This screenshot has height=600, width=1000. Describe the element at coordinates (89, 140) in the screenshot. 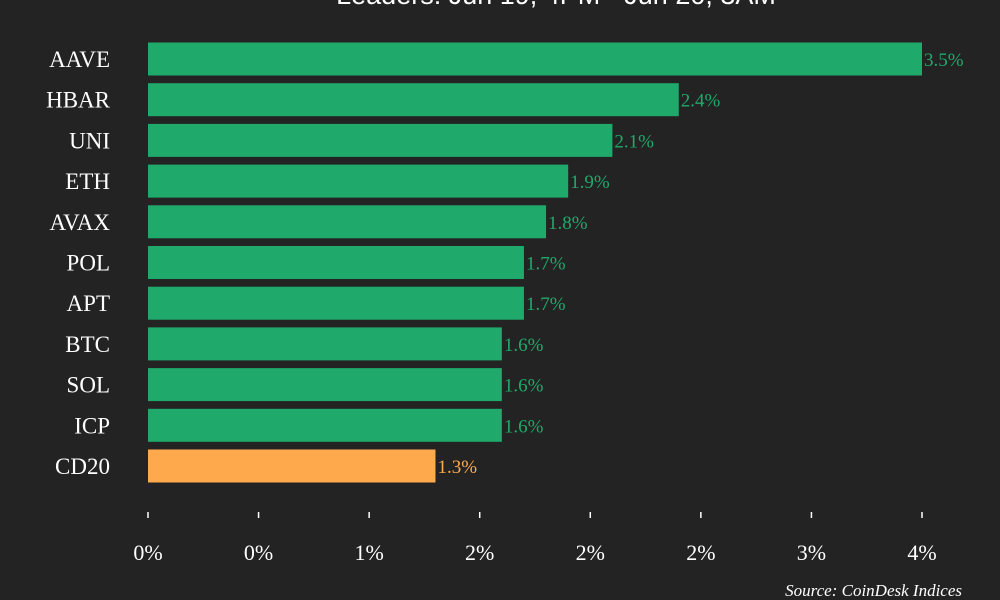

I see `category-label-uni: UNI` at that location.